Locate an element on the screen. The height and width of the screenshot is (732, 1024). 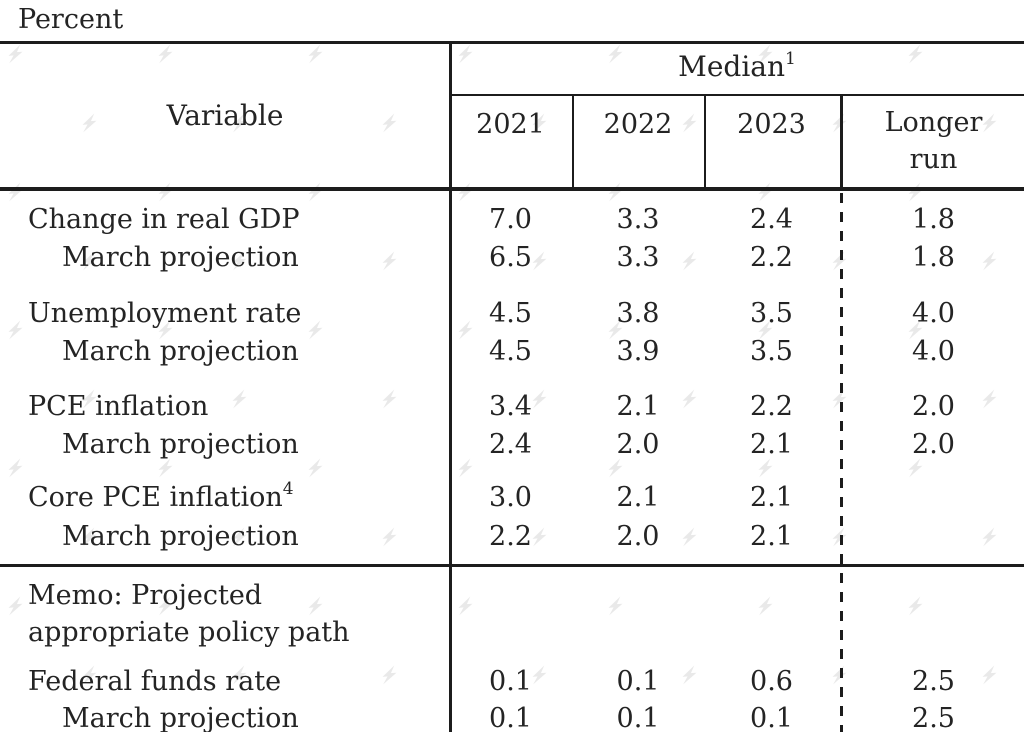
row-gdp-value-2023: 2.4 is located at coordinates (771, 219).